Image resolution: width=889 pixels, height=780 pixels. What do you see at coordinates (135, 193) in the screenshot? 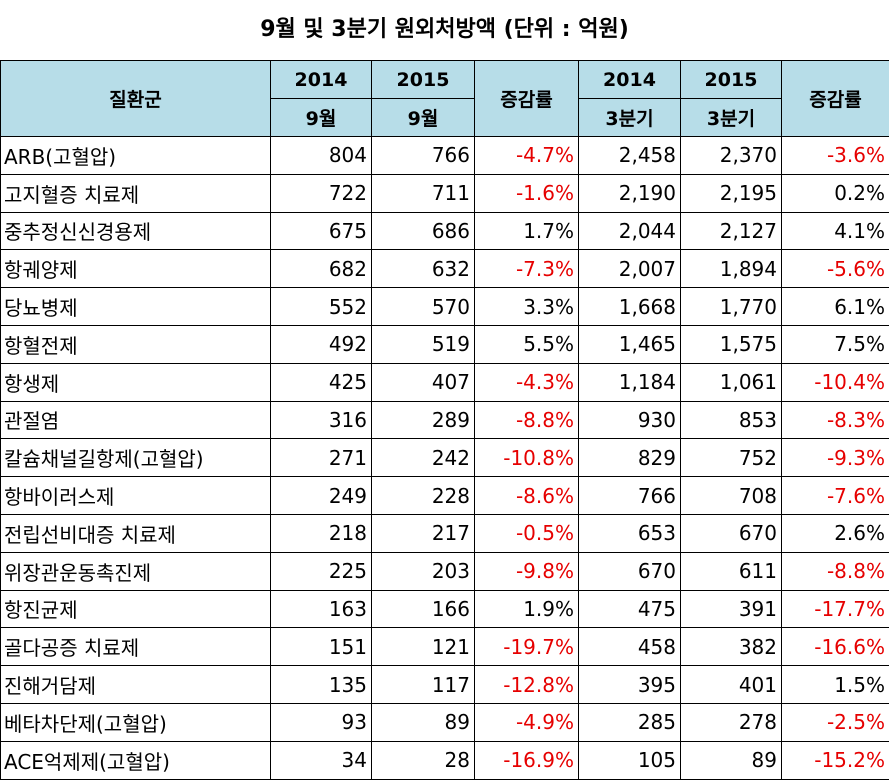
I see `row-category: 고지혈증 치료제` at bounding box center [135, 193].